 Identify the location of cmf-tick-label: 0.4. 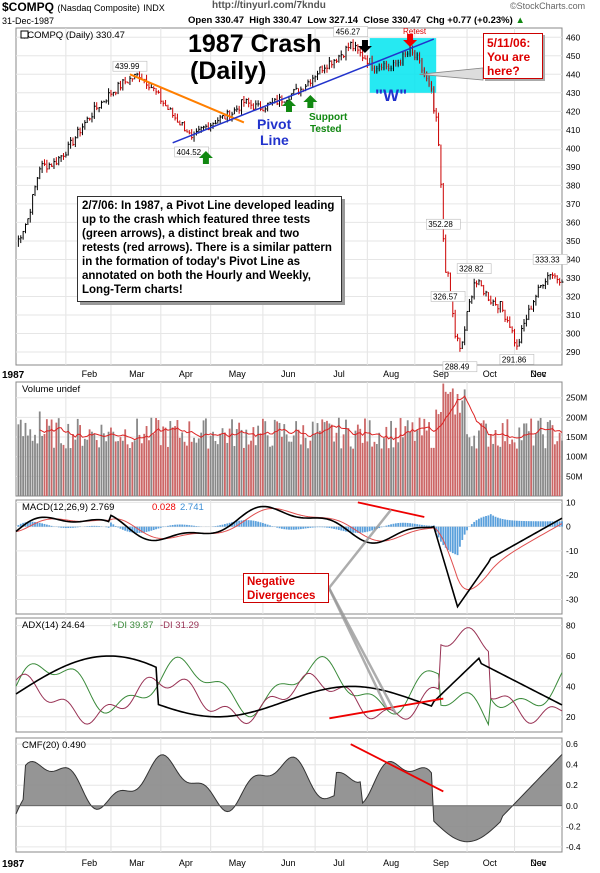
(572, 765).